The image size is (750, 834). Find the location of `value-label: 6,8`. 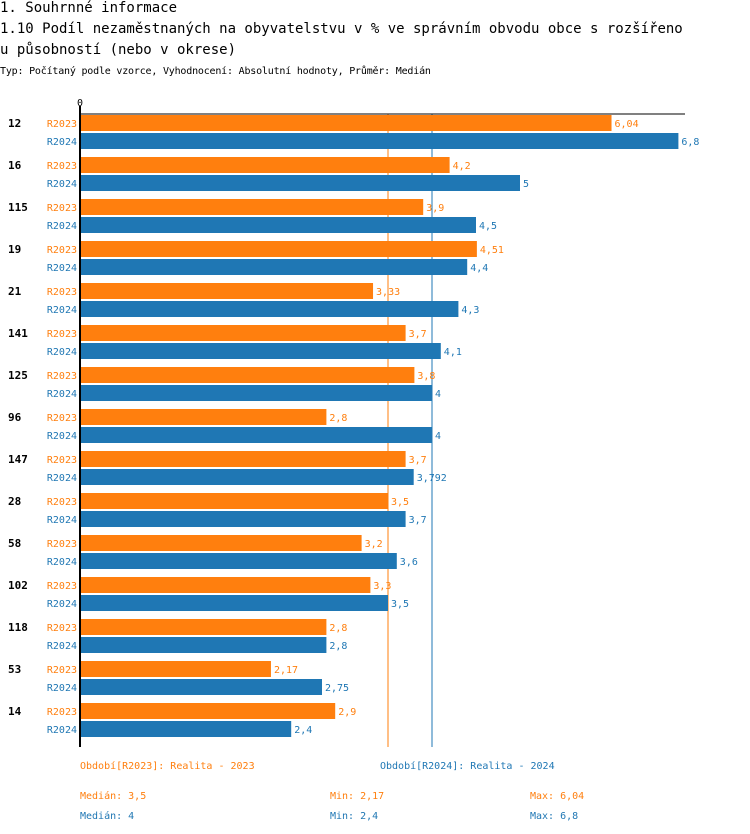

value-label: 6,8 is located at coordinates (690, 142).